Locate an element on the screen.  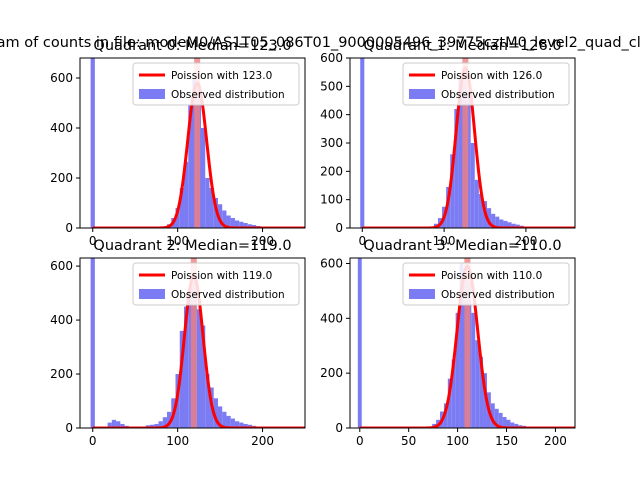
legend-fit-label: Poission with 110.0 is located at coordinates (491, 276).